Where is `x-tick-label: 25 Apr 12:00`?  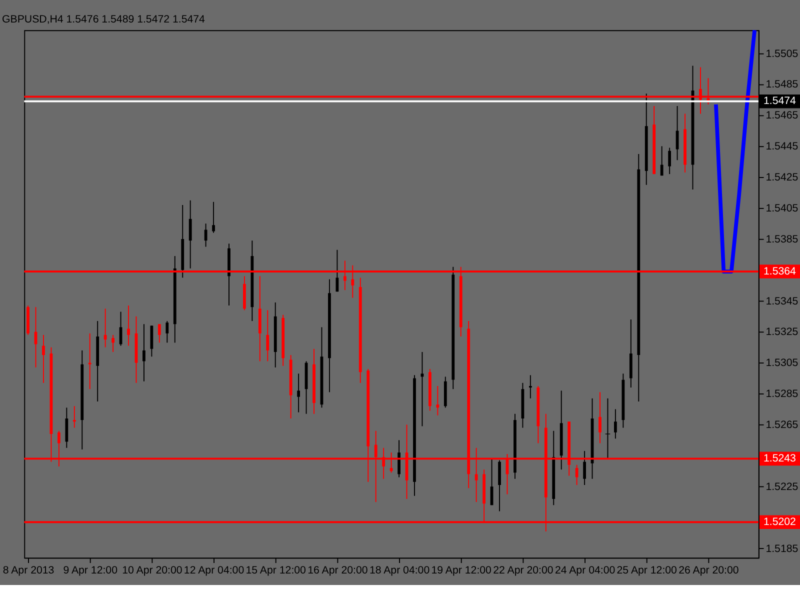 x-tick-label: 25 Apr 12:00 is located at coordinates (647, 570).